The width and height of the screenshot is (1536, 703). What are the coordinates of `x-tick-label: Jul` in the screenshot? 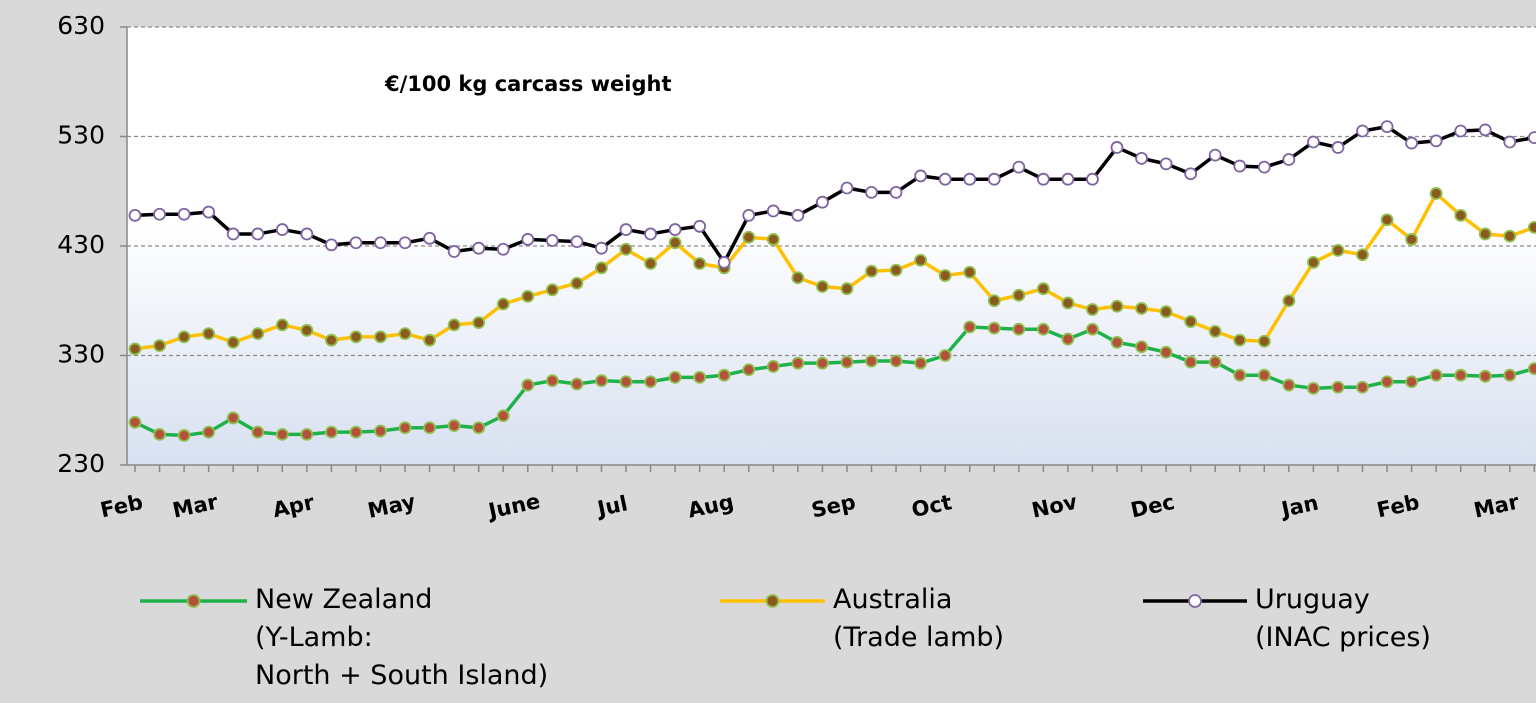 It's located at (611, 506).